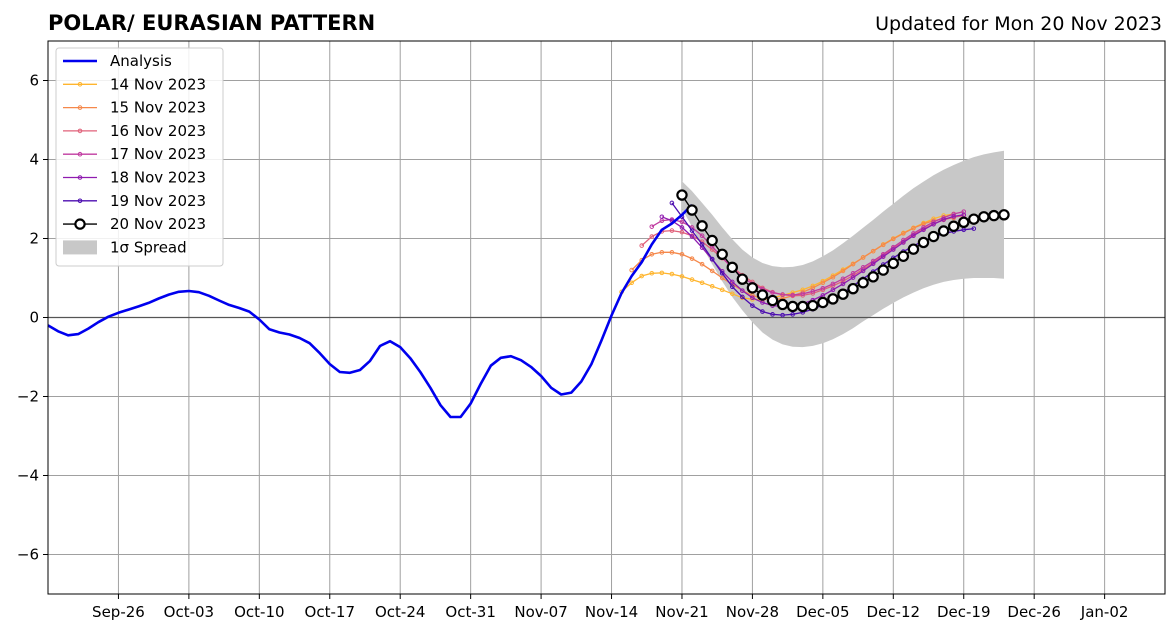 Image resolution: width=1176 pixels, height=633 pixels. I want to click on x-tick-label: Oct-31, so click(470, 612).